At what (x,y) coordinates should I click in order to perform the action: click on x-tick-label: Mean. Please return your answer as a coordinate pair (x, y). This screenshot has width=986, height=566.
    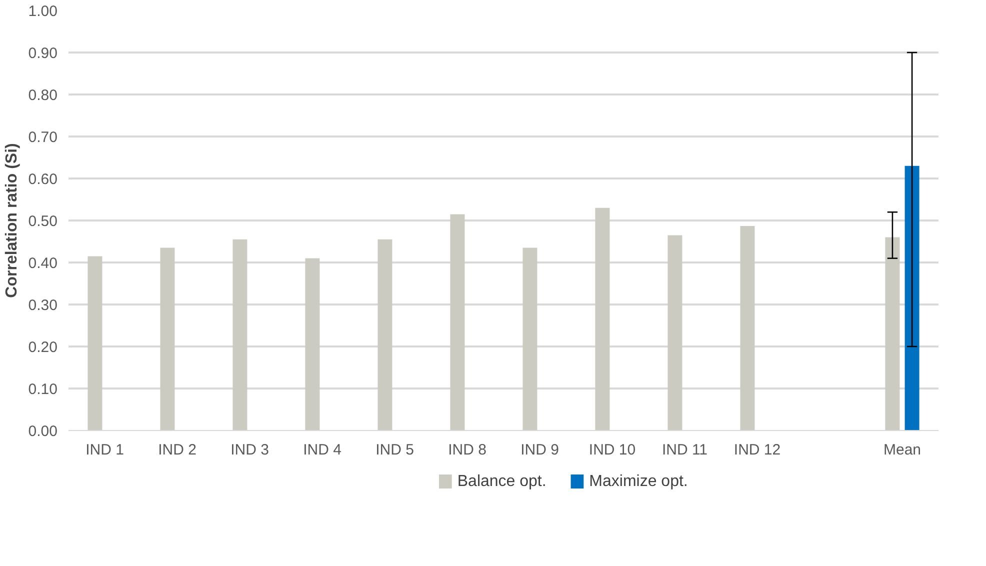
    Looking at the image, I should click on (902, 450).